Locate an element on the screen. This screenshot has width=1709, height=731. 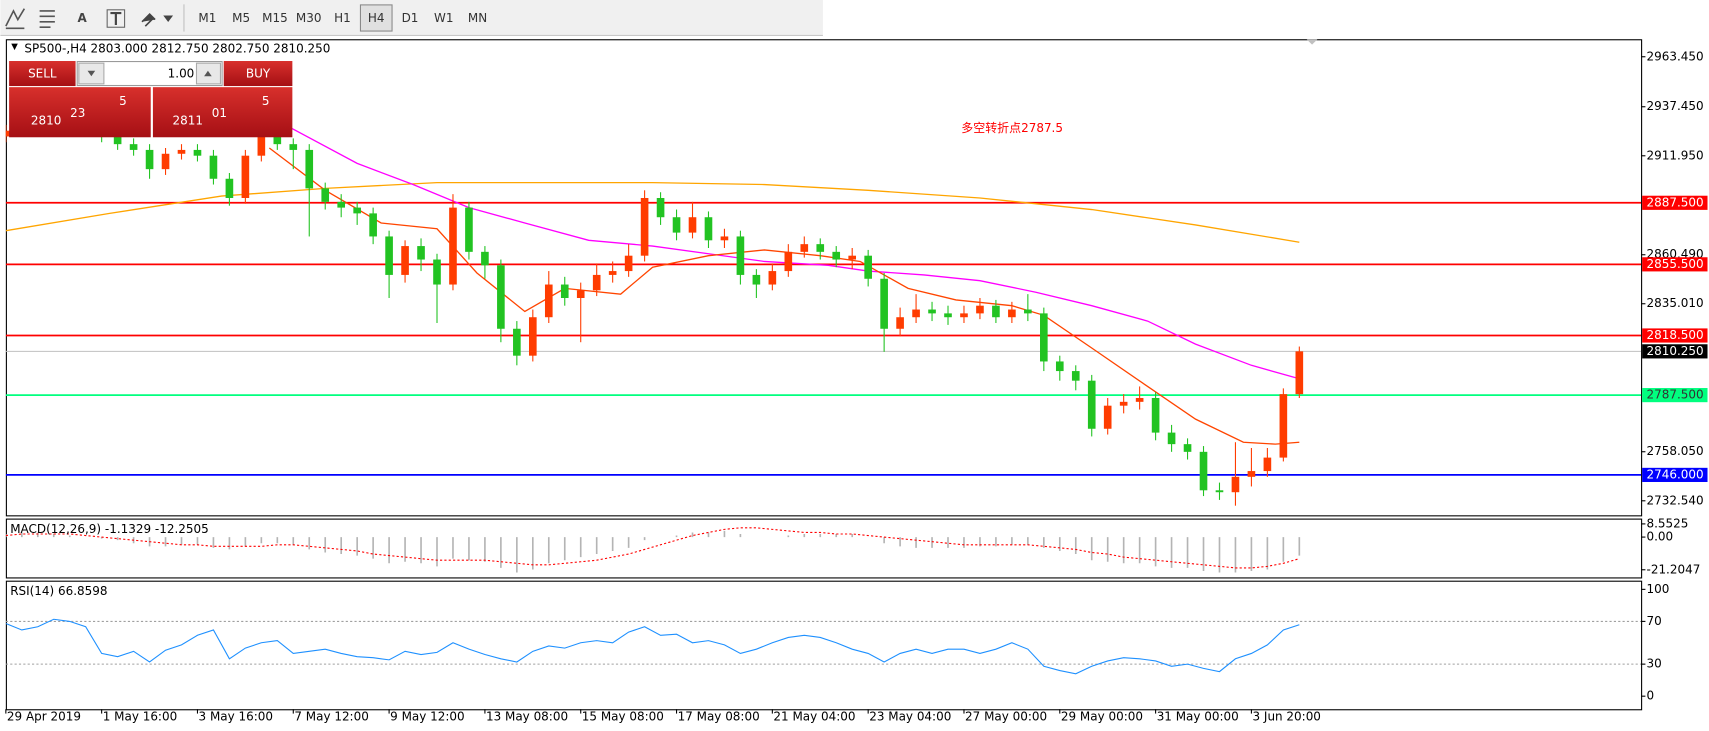
price-level-label: 2855.500 is located at coordinates (1675, 264).